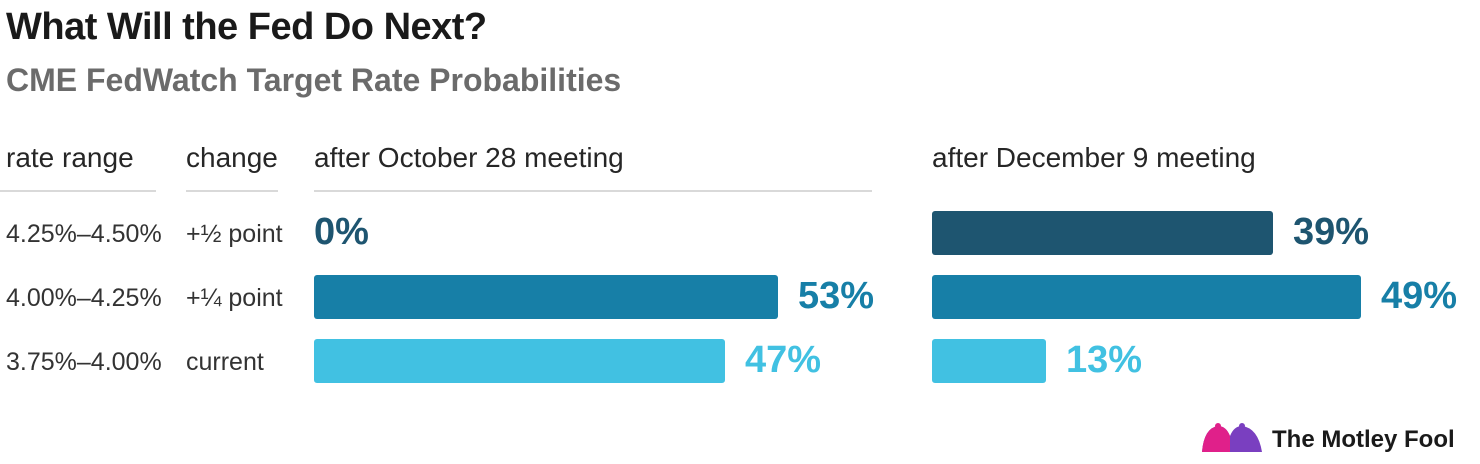 Image resolution: width=1480 pixels, height=464 pixels. I want to click on chart-title: What Will the Fed Do Next?, so click(246, 27).